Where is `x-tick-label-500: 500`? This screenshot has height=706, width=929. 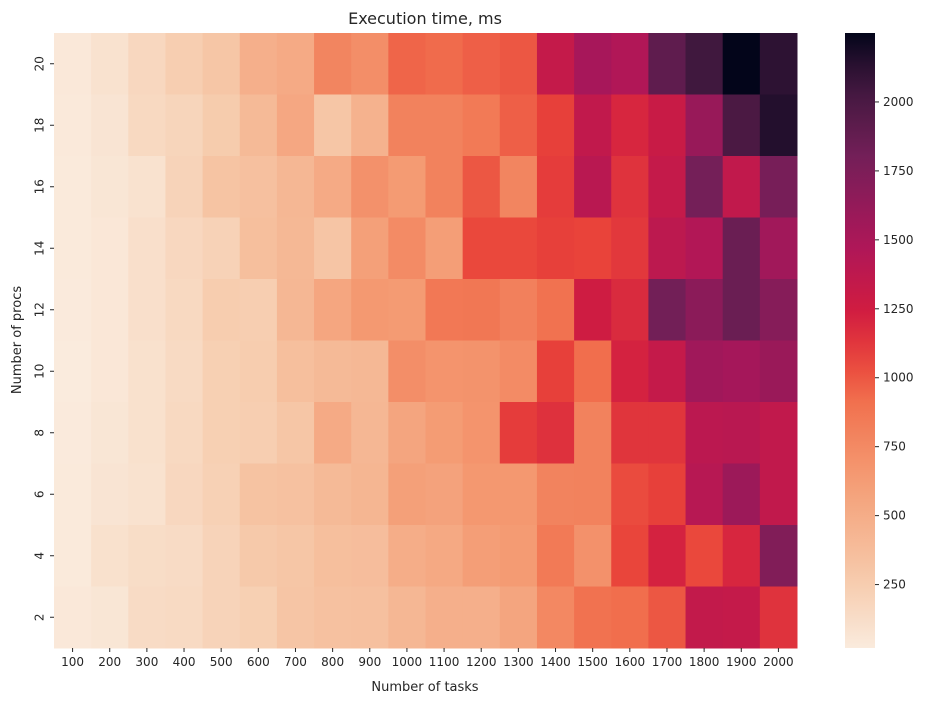
x-tick-label-500: 500 is located at coordinates (221, 662).